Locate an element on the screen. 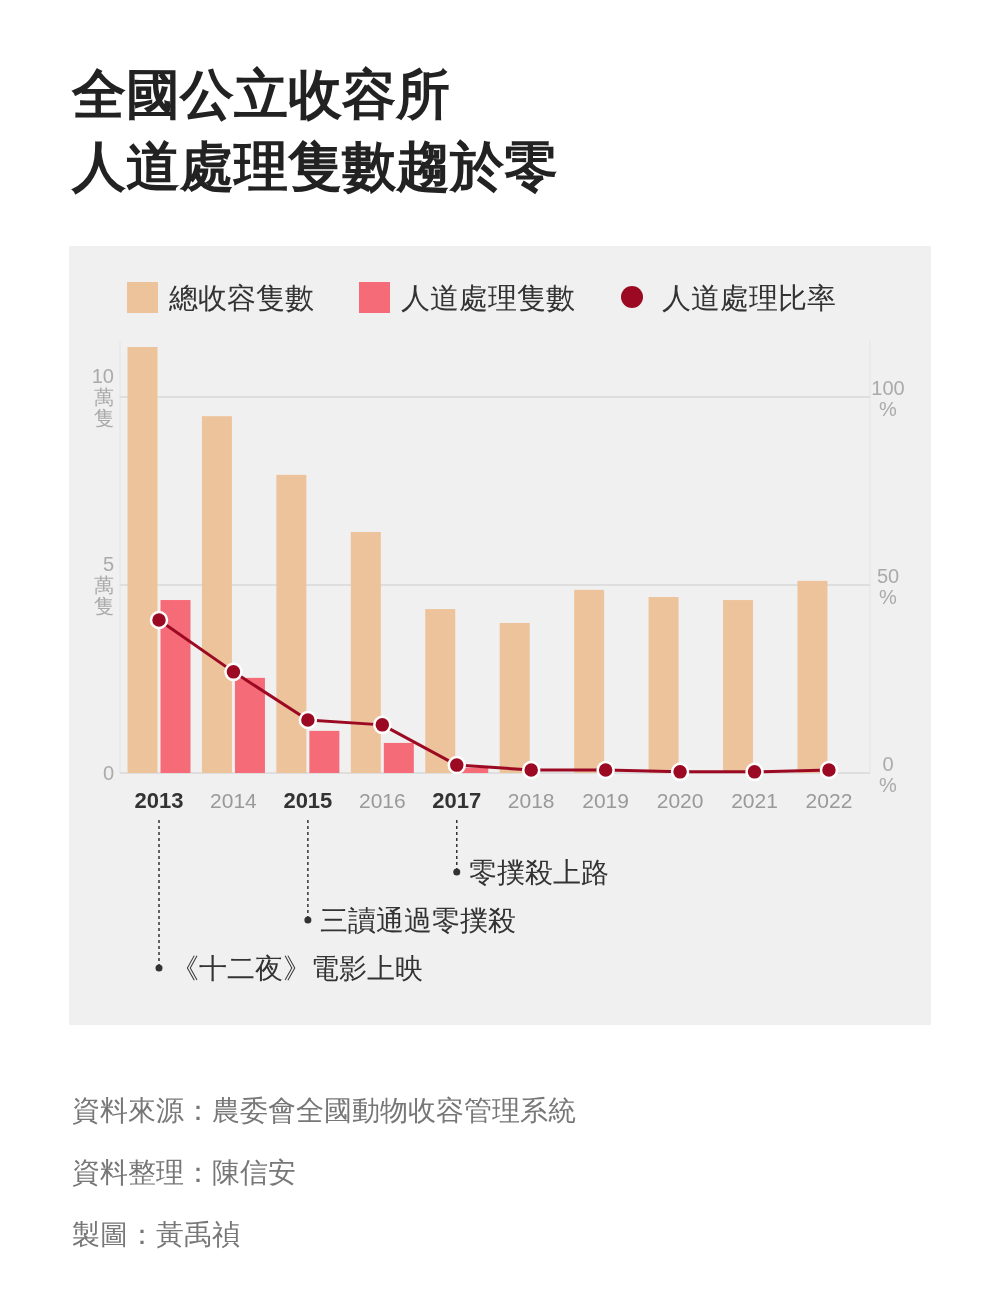  chart-title: 全國公立收容所人道處理隻數趨於零 is located at coordinates (315, 130).